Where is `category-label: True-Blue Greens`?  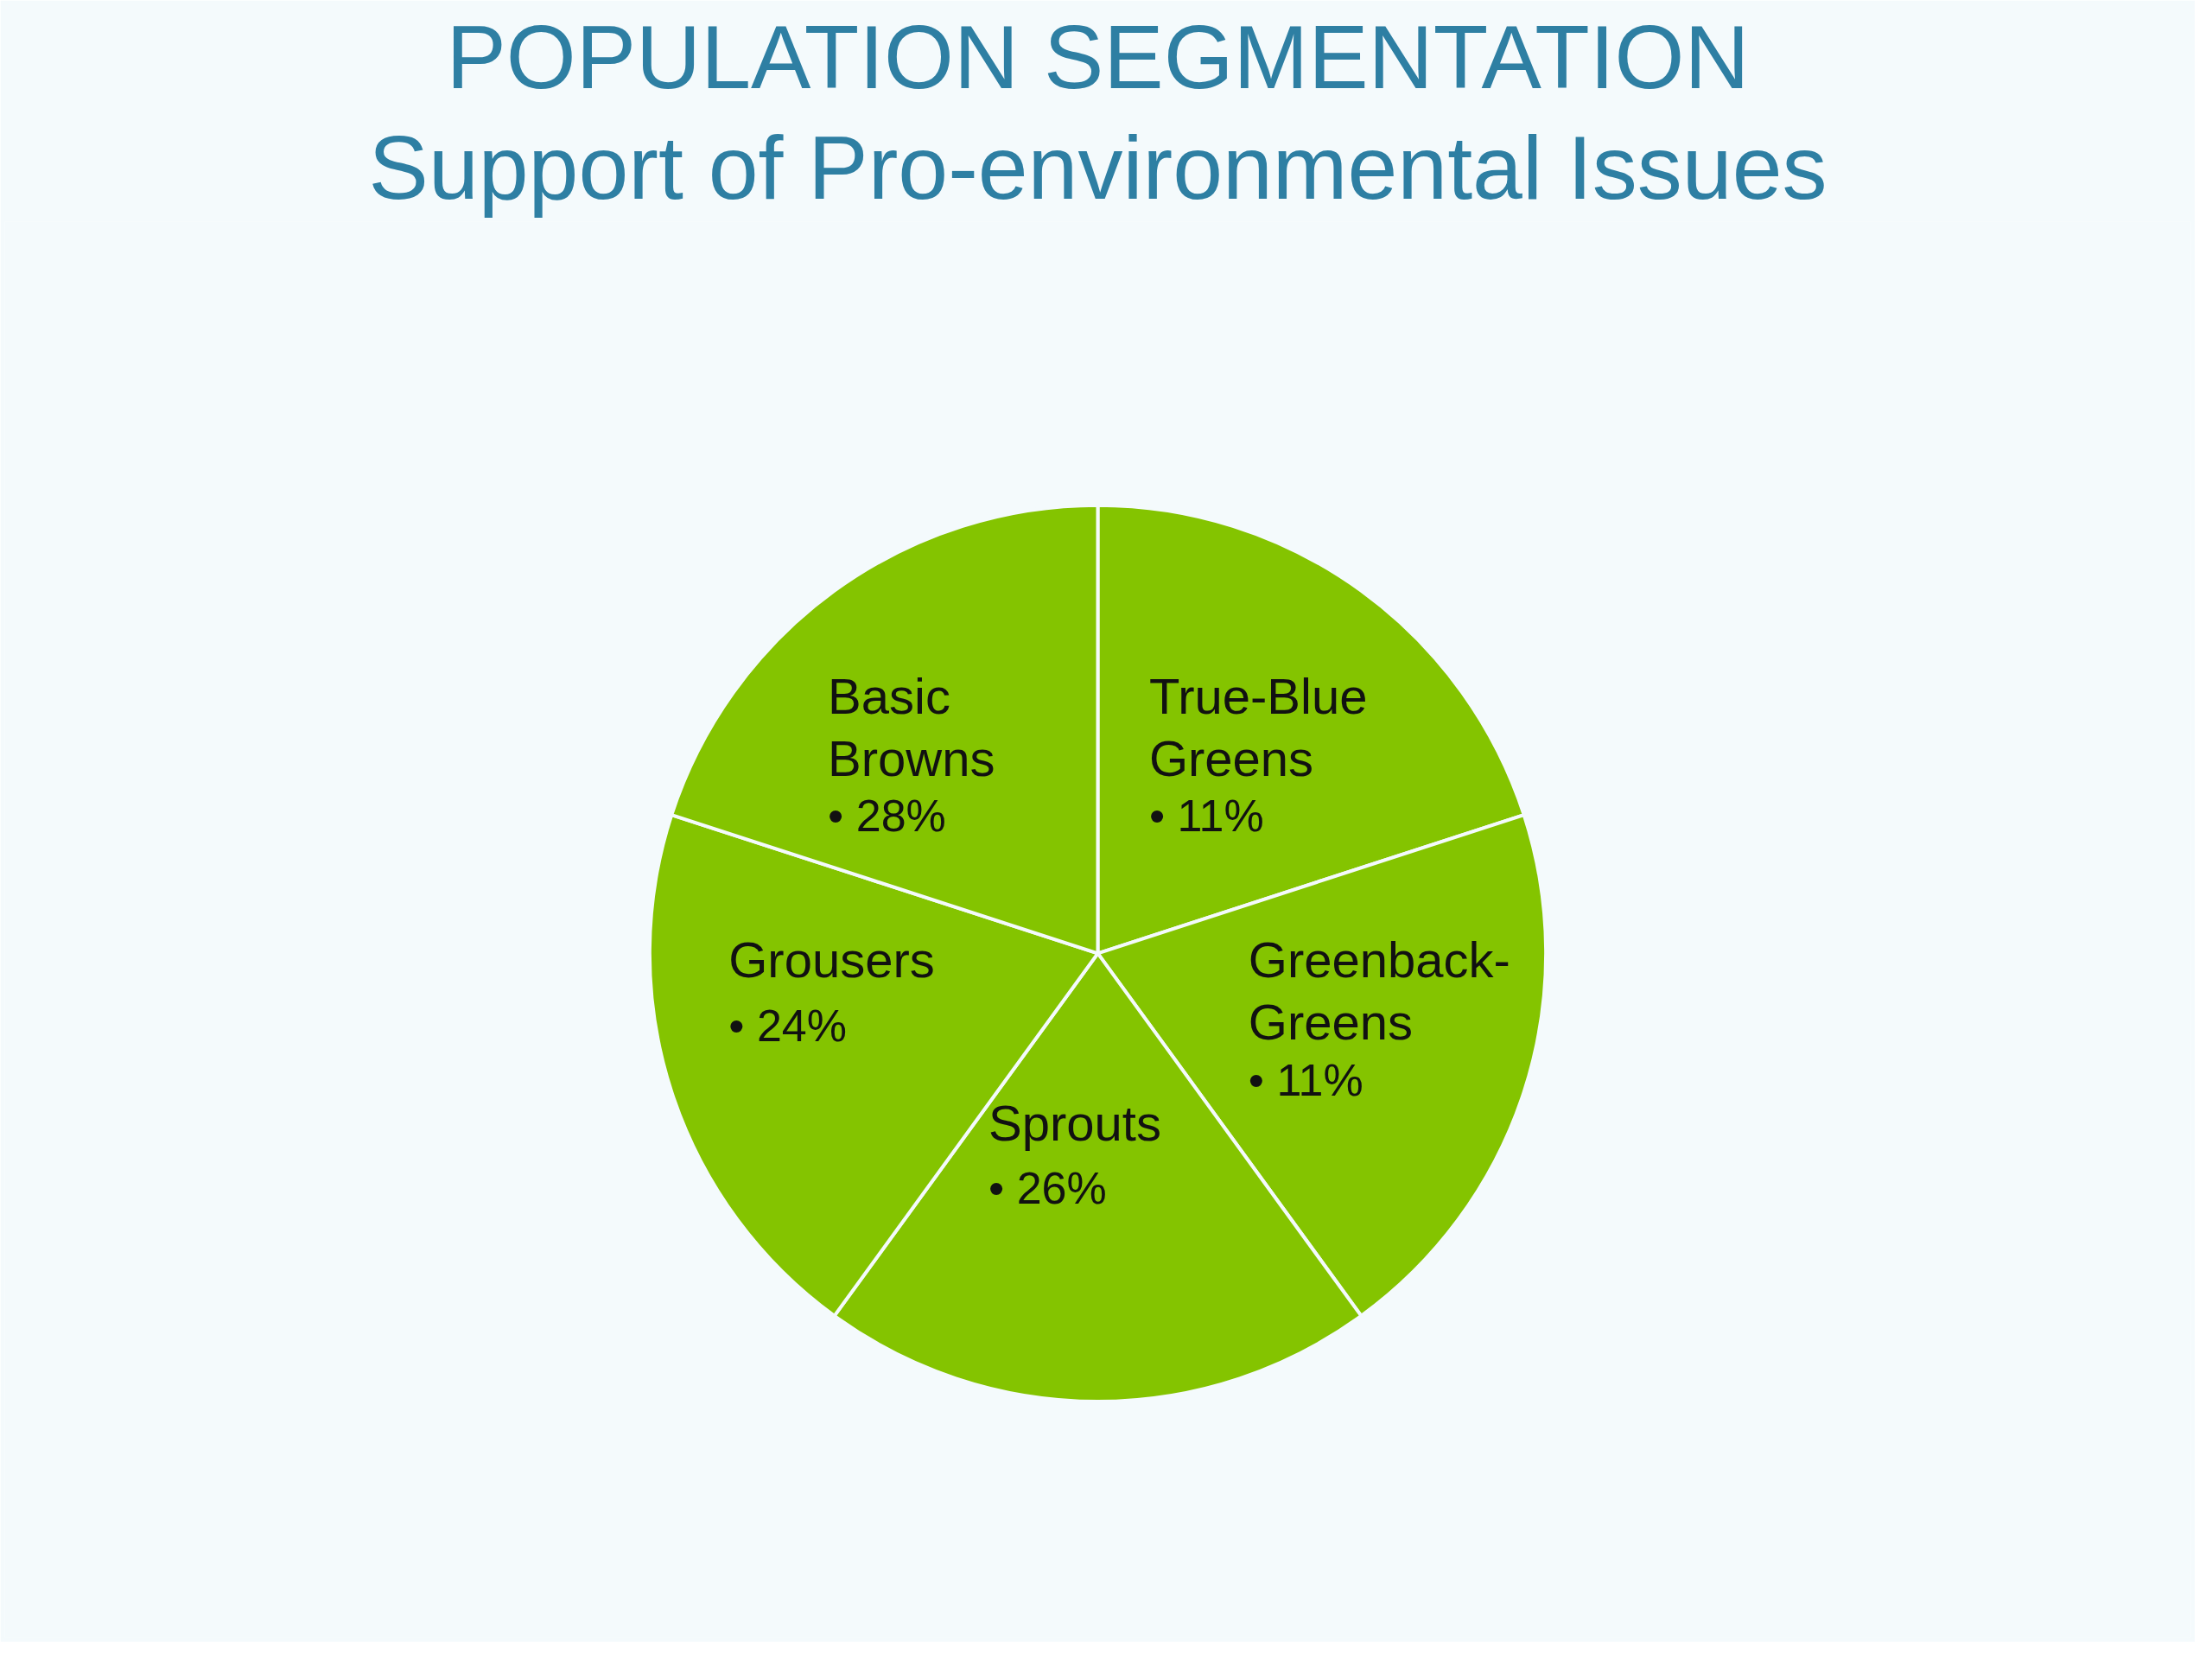
category-label: True-Blue Greens is located at coordinates (1258, 727).